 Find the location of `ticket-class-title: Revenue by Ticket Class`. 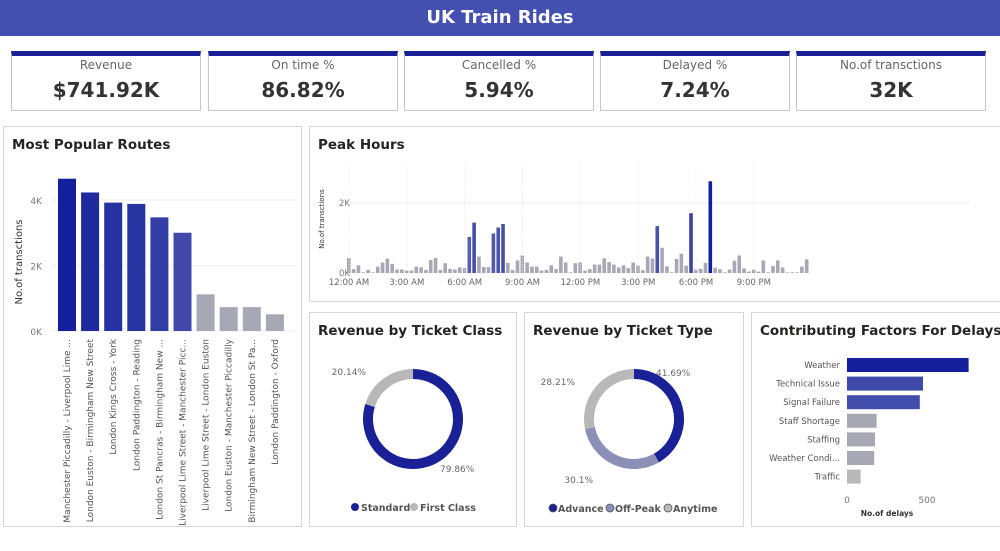

ticket-class-title: Revenue by Ticket Class is located at coordinates (410, 331).